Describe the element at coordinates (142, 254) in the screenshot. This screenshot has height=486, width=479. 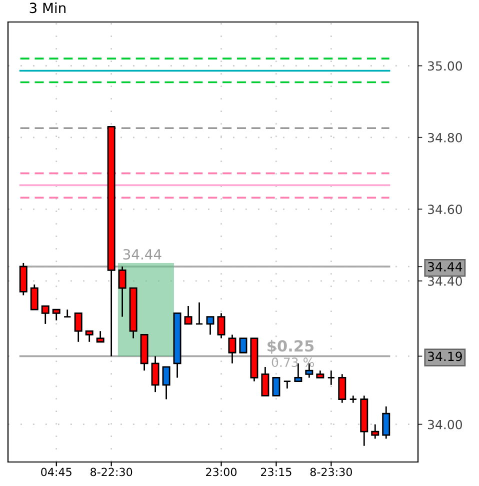
I see `annotation: 34.44` at that location.